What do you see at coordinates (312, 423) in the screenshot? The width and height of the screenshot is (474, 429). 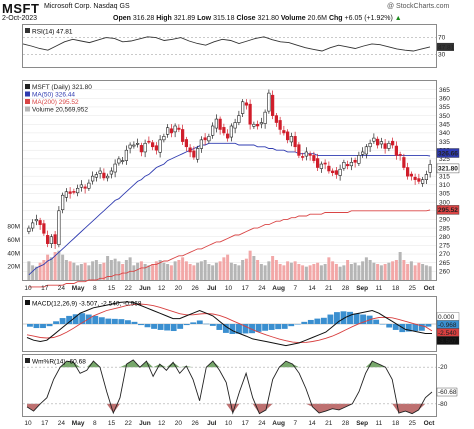 I see `wr-x-label: 14` at bounding box center [312, 423].